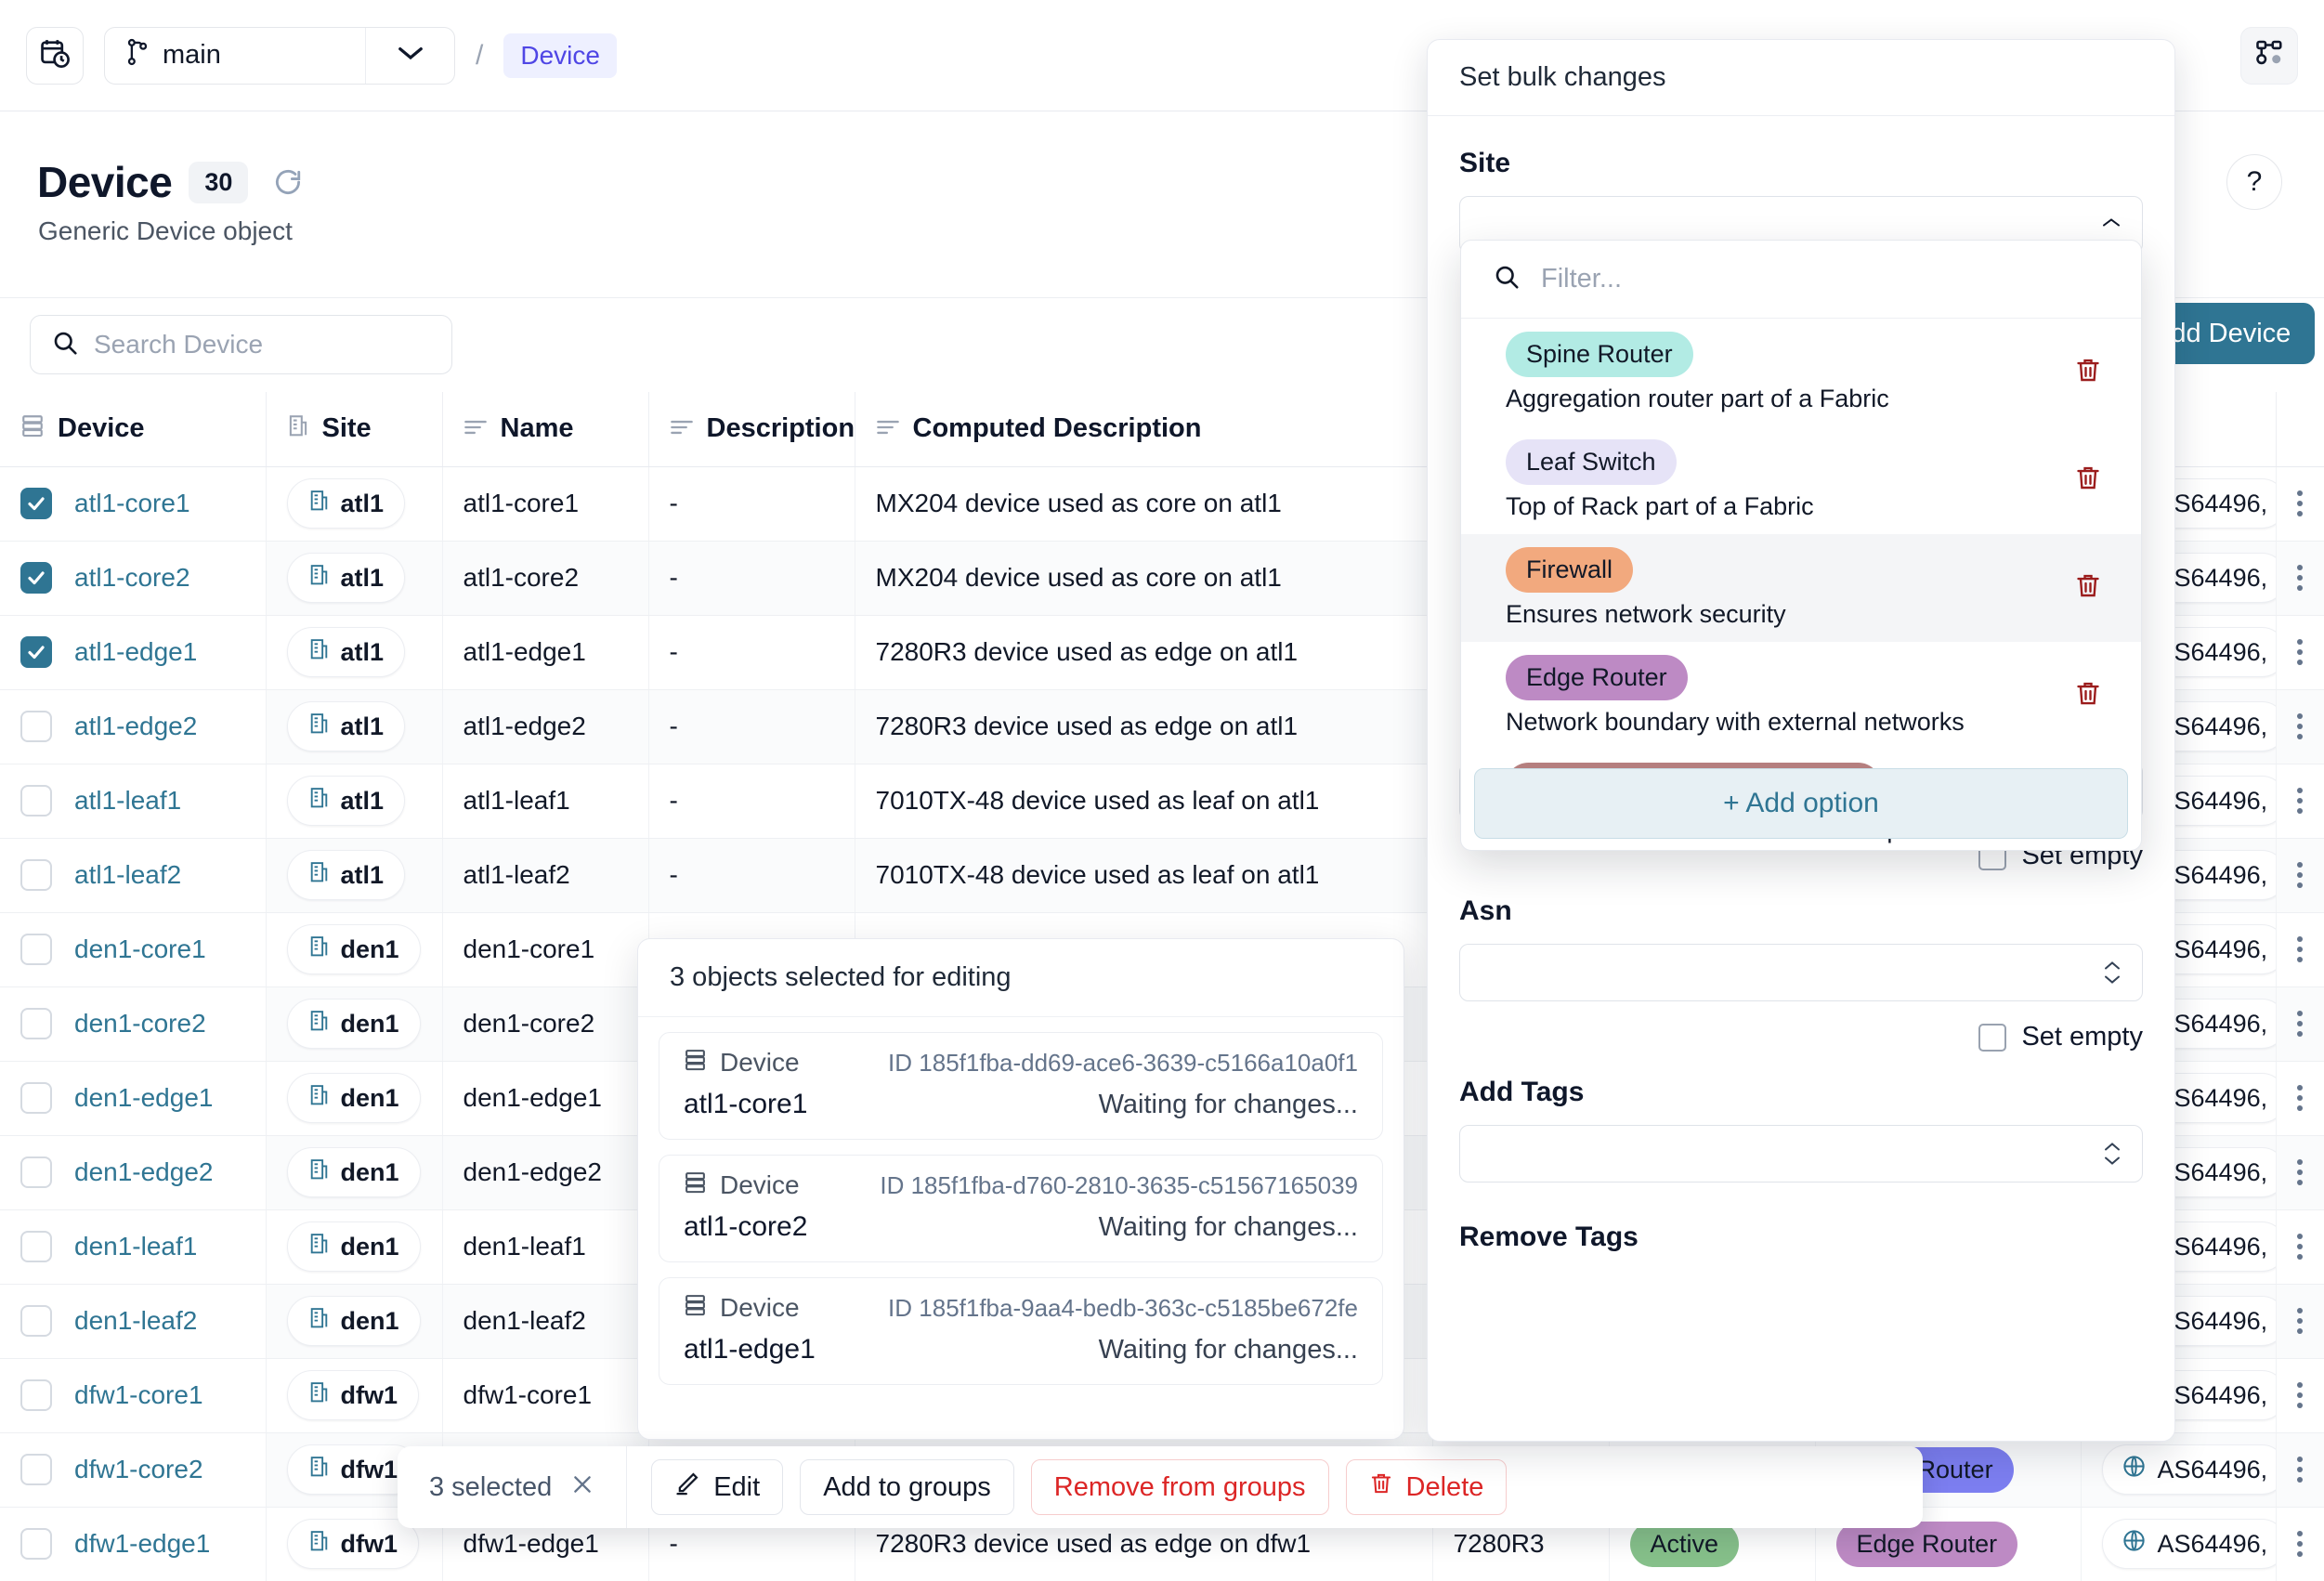  What do you see at coordinates (1801, 1153) in the screenshot?
I see `add-tags-combobox` at bounding box center [1801, 1153].